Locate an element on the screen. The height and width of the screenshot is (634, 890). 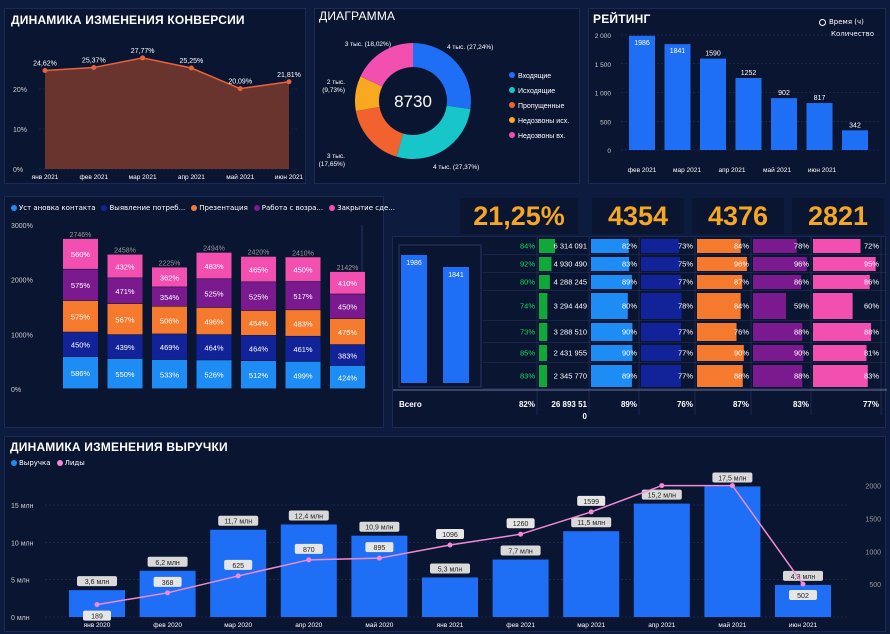
table-cell-value: 74% is located at coordinates (527, 306).